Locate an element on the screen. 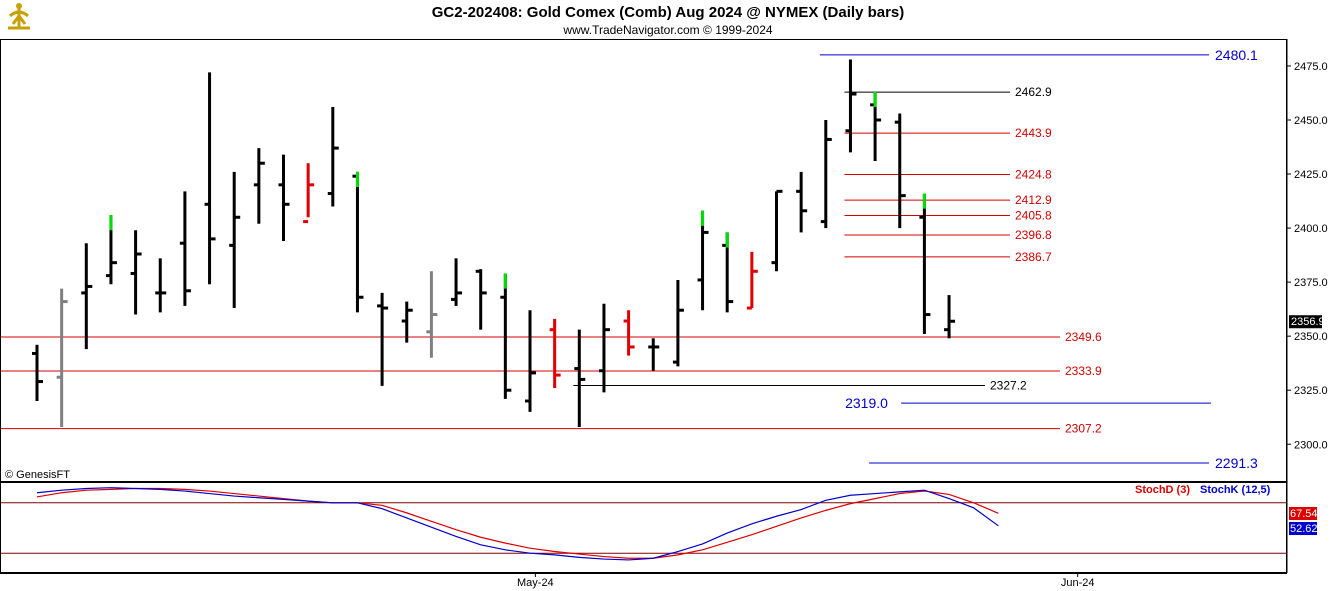 This screenshot has width=1336, height=591. y-tick-label: 2450.0 is located at coordinates (1311, 121).